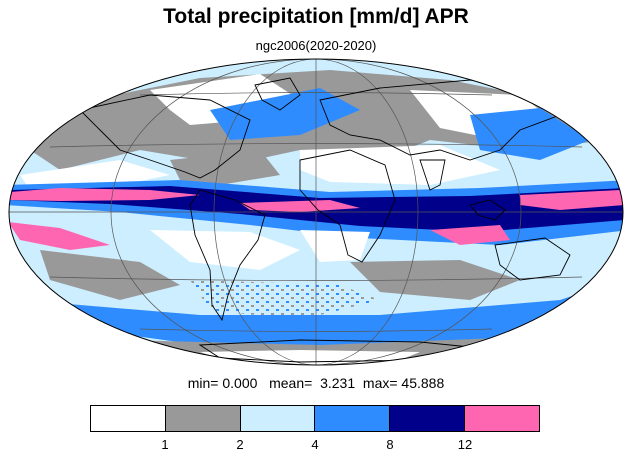  What do you see at coordinates (390, 444) in the screenshot?
I see `colorbar-tick-label: 8` at bounding box center [390, 444].